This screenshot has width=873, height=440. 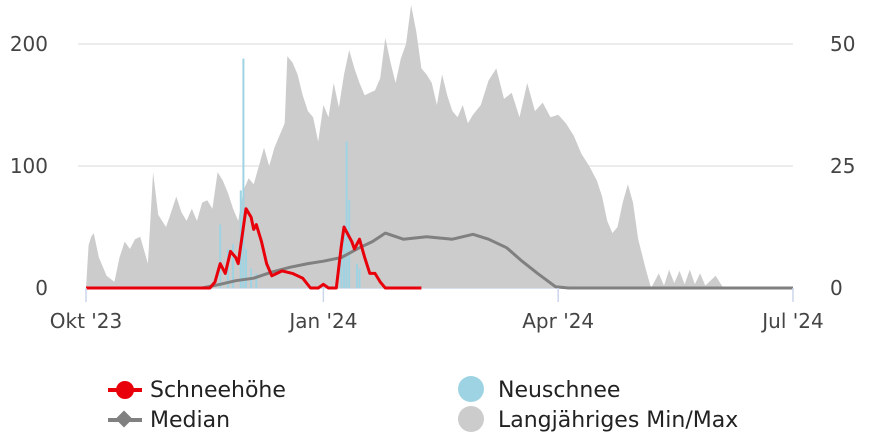 I want to click on y-left-tick-label: 100, so click(x=29, y=166).